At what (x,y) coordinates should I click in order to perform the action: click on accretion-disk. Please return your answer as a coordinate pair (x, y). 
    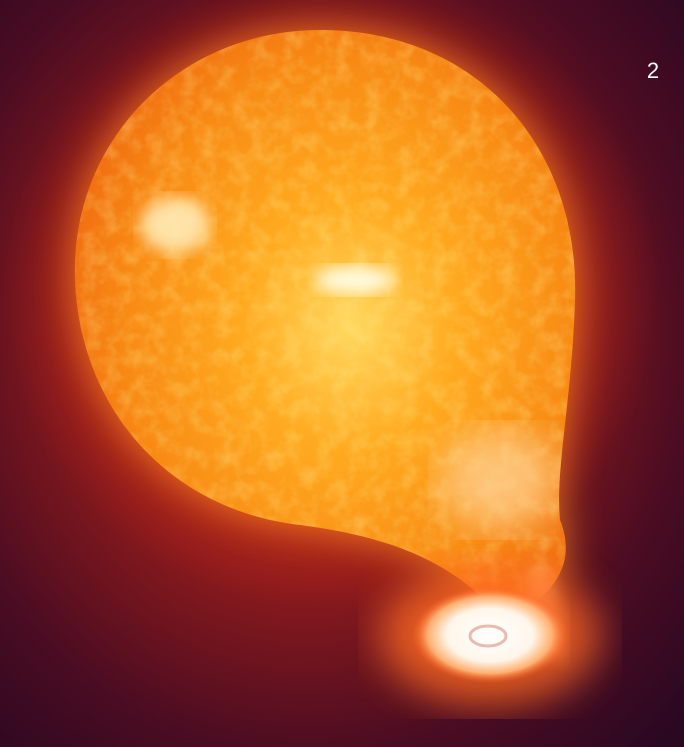
    Looking at the image, I should click on (490, 635).